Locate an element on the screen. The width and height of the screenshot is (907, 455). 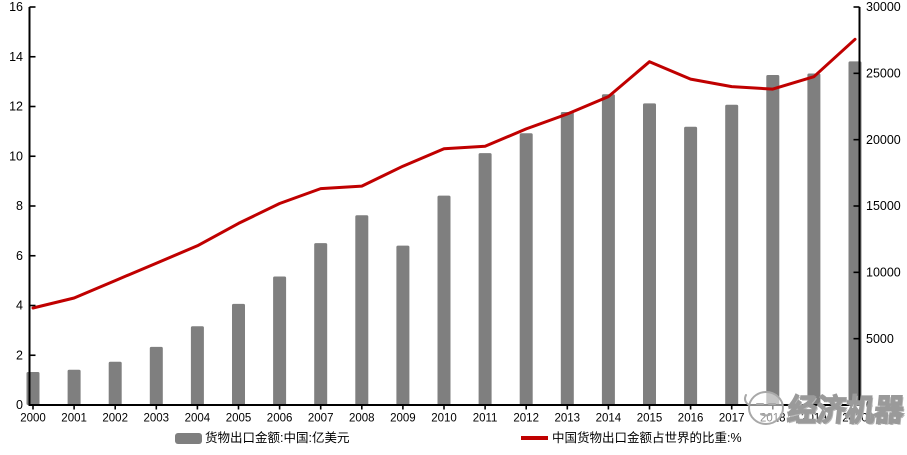
x-label-2011: 2011 is located at coordinates (485, 419).